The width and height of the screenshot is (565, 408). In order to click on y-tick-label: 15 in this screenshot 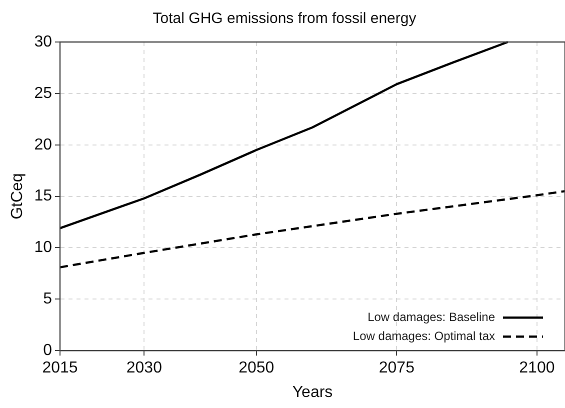, I will do `click(43, 196)`.